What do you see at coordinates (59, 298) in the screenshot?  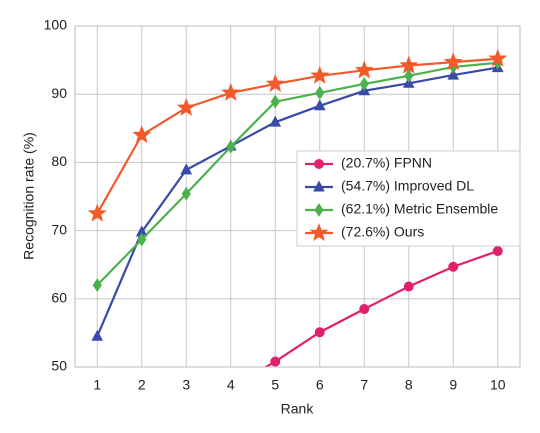 I see `y-tick-label: 60` at bounding box center [59, 298].